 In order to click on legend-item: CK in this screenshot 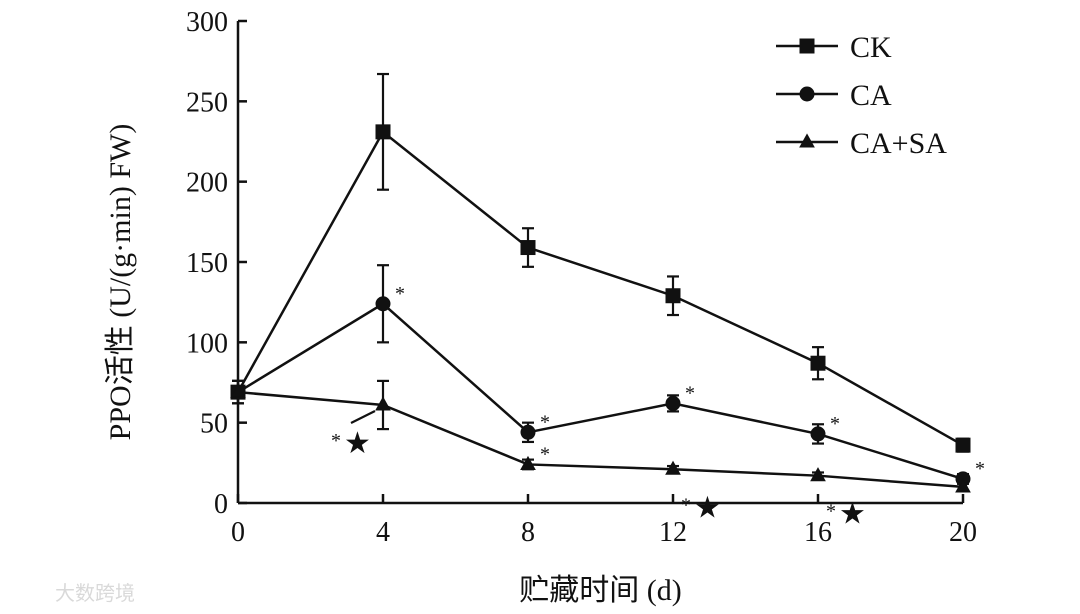, I will do `click(834, 47)`.